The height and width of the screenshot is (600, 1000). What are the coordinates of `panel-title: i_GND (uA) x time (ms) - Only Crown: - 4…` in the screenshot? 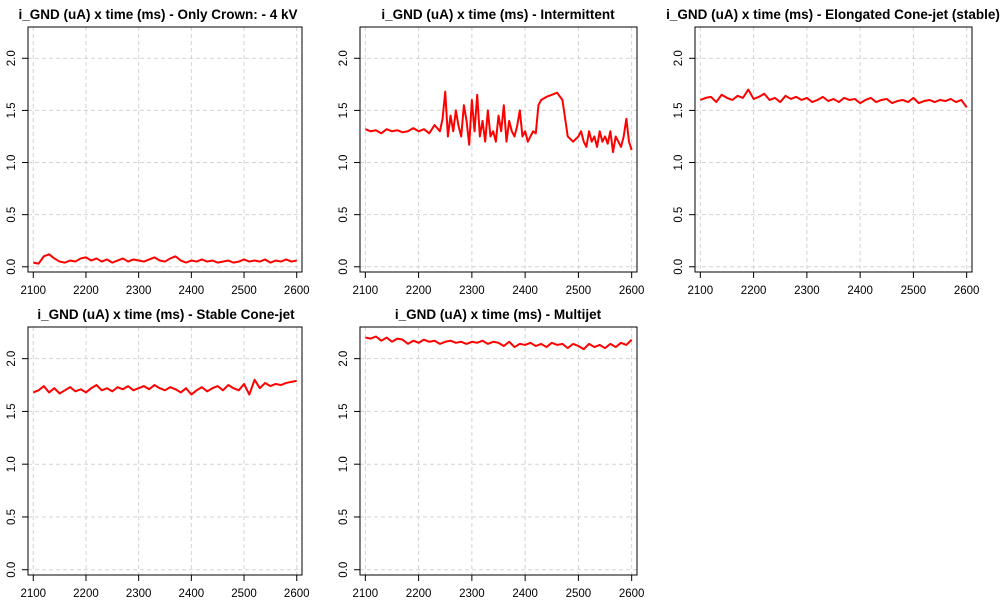 It's located at (157, 14).